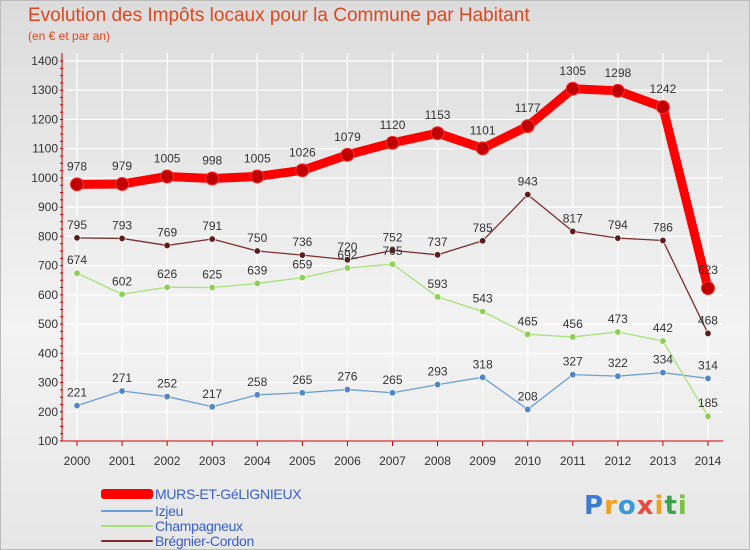  Describe the element at coordinates (77, 260) in the screenshot. I see `data-label: 674` at that location.